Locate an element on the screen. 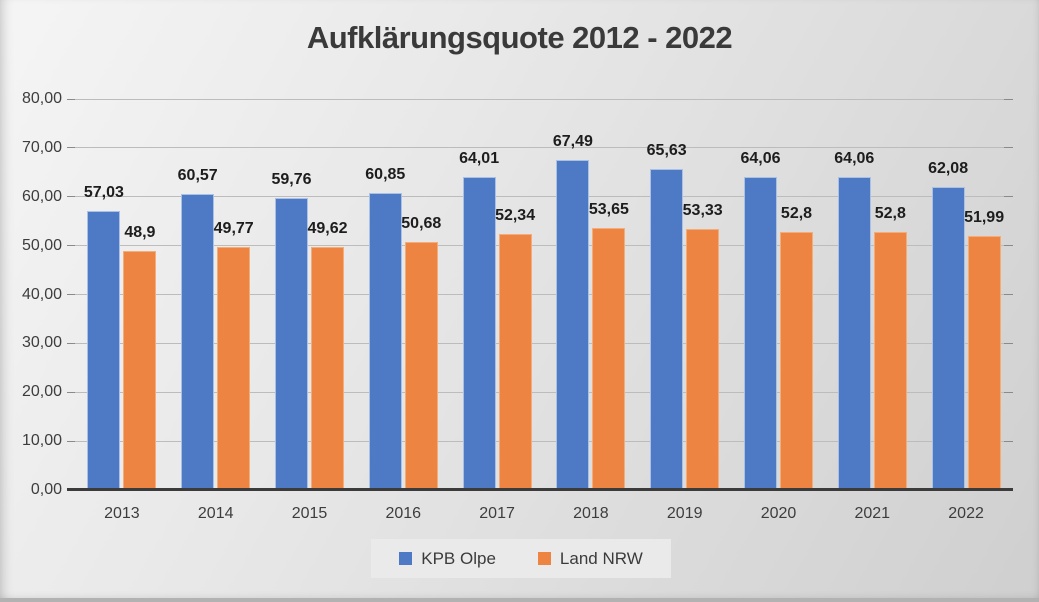 This screenshot has width=1039, height=602. legend-item-land-nrw: Land NRW is located at coordinates (590, 558).